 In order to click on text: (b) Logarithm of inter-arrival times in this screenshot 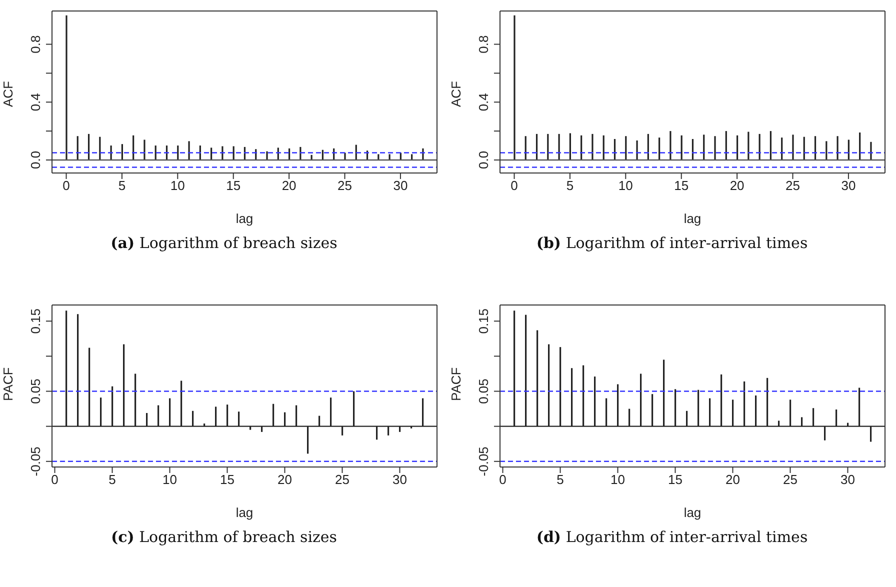, I will do `click(672, 243)`.